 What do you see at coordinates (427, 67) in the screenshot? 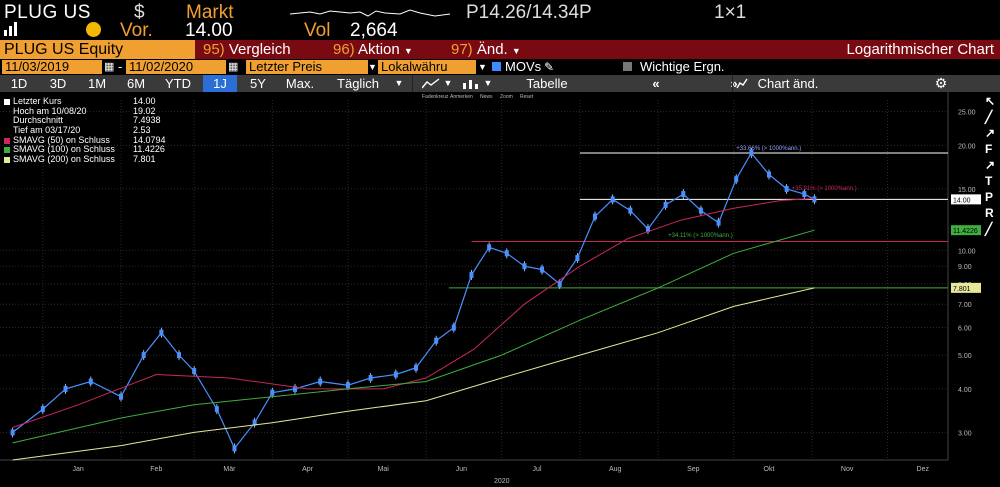
I see `currency-select: Lokalwähru` at bounding box center [427, 67].